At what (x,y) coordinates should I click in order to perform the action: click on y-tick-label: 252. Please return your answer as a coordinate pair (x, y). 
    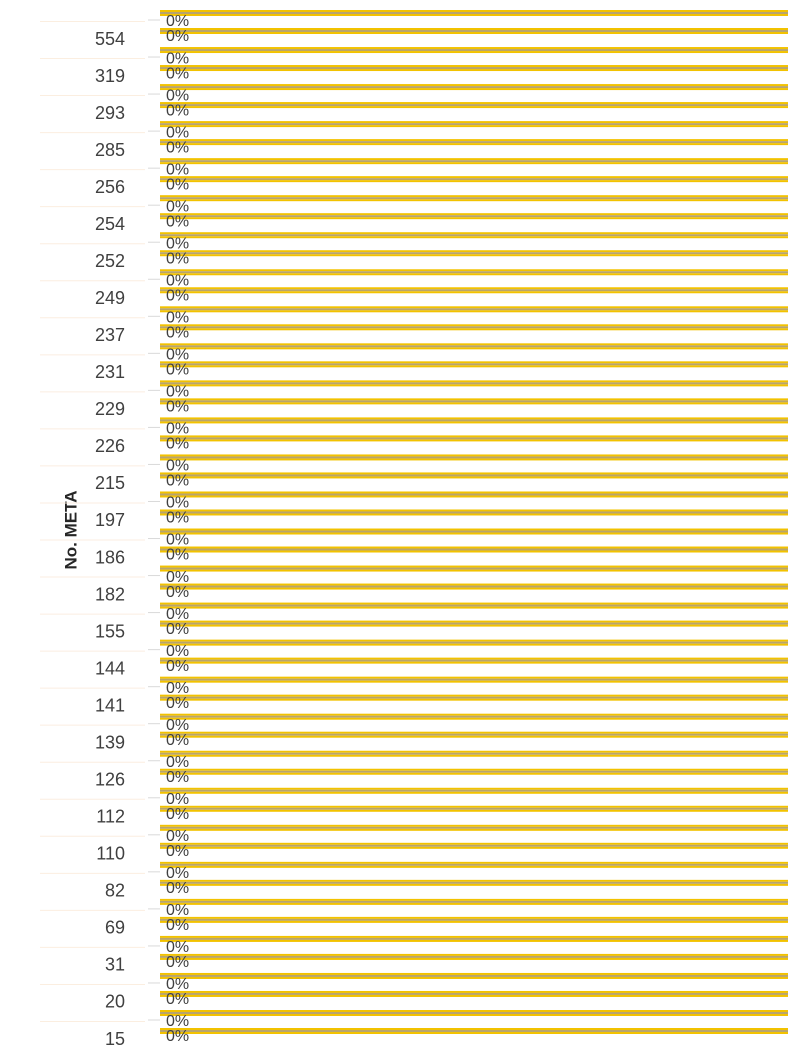
    Looking at the image, I should click on (110, 261).